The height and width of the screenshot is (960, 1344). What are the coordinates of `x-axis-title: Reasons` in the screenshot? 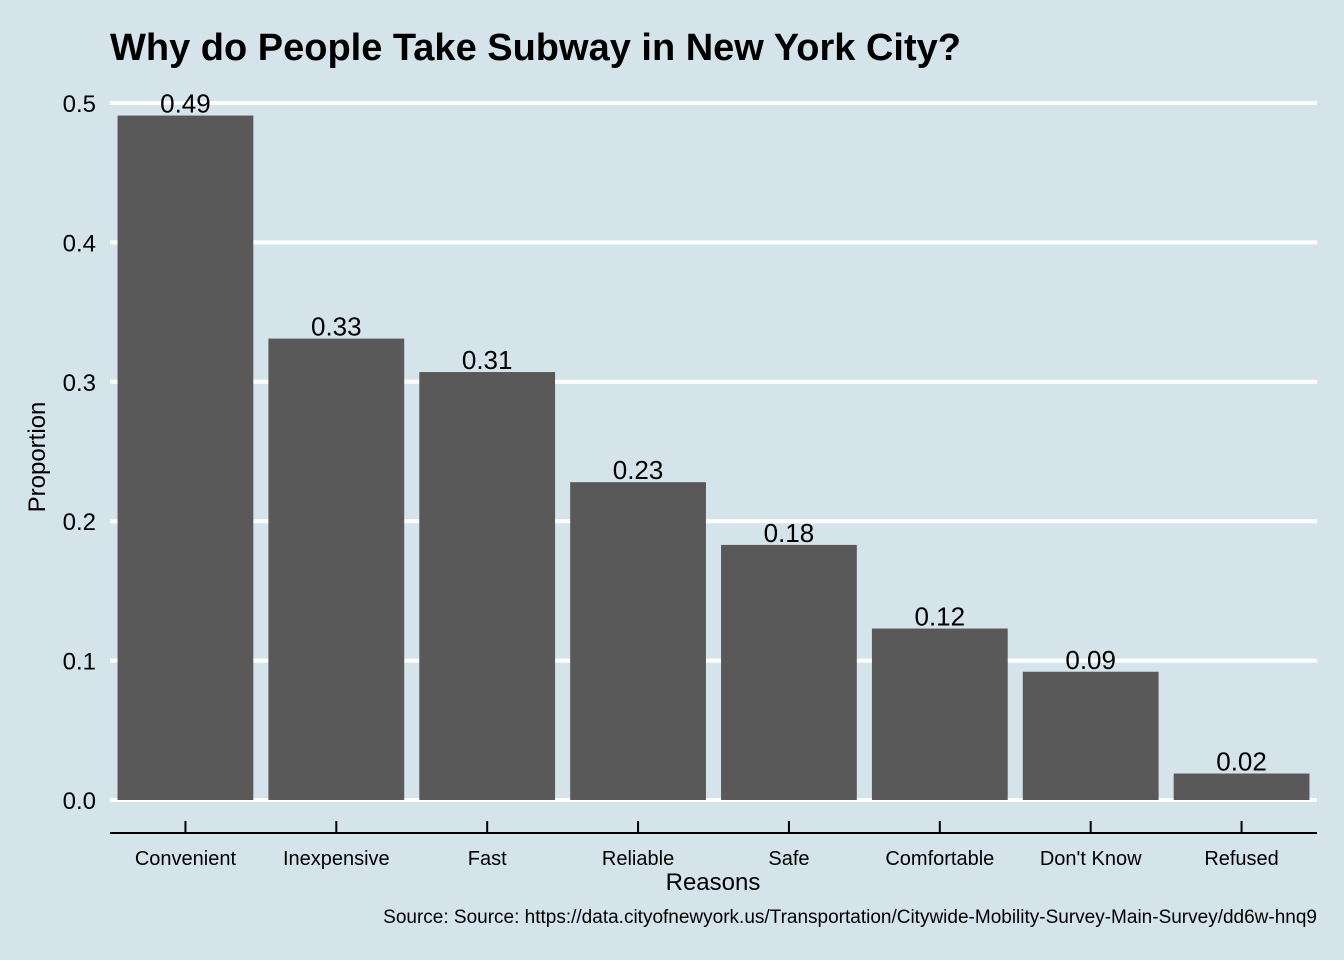 It's located at (713, 882).